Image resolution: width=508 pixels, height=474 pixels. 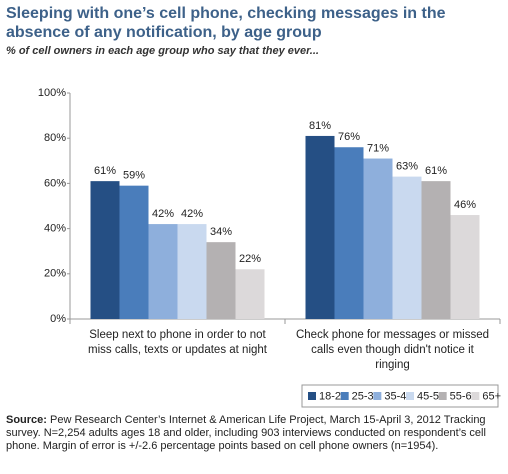 I want to click on legend-label: 65+, so click(x=491, y=396).